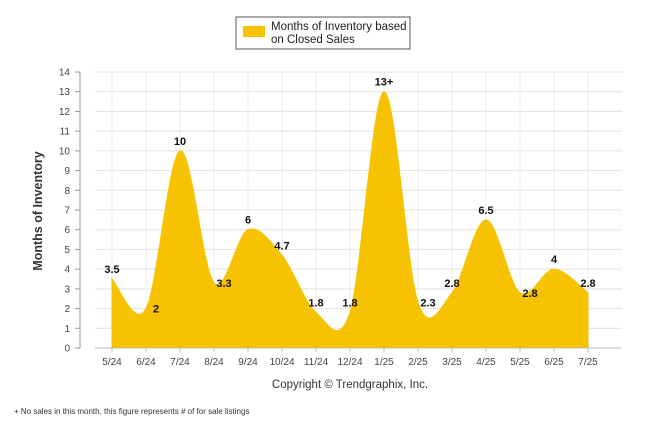 The width and height of the screenshot is (646, 434). What do you see at coordinates (65, 112) in the screenshot?
I see `y-tick-label: 12` at bounding box center [65, 112].